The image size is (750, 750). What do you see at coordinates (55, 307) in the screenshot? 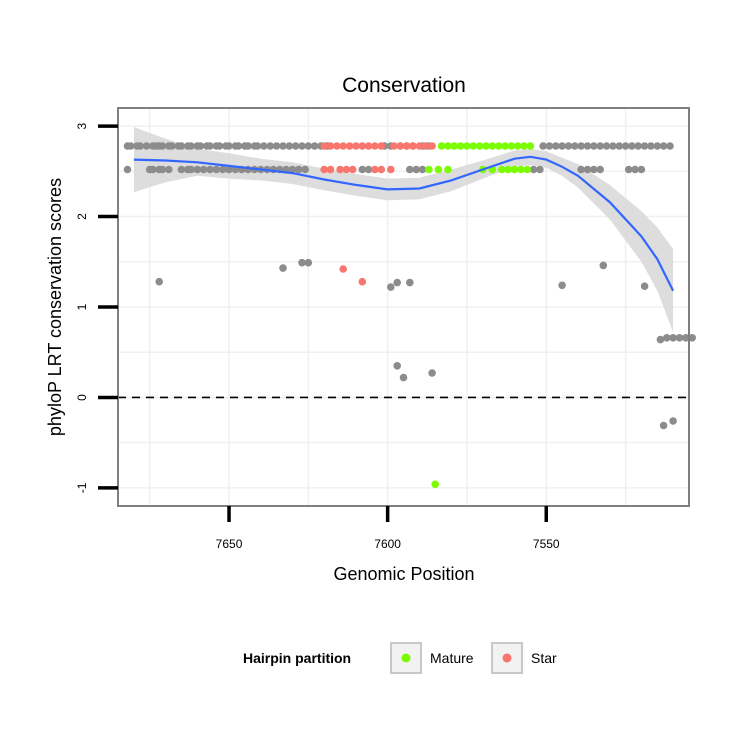
I see `y-axis-title: phyloP LRT conservation scores` at bounding box center [55, 307].